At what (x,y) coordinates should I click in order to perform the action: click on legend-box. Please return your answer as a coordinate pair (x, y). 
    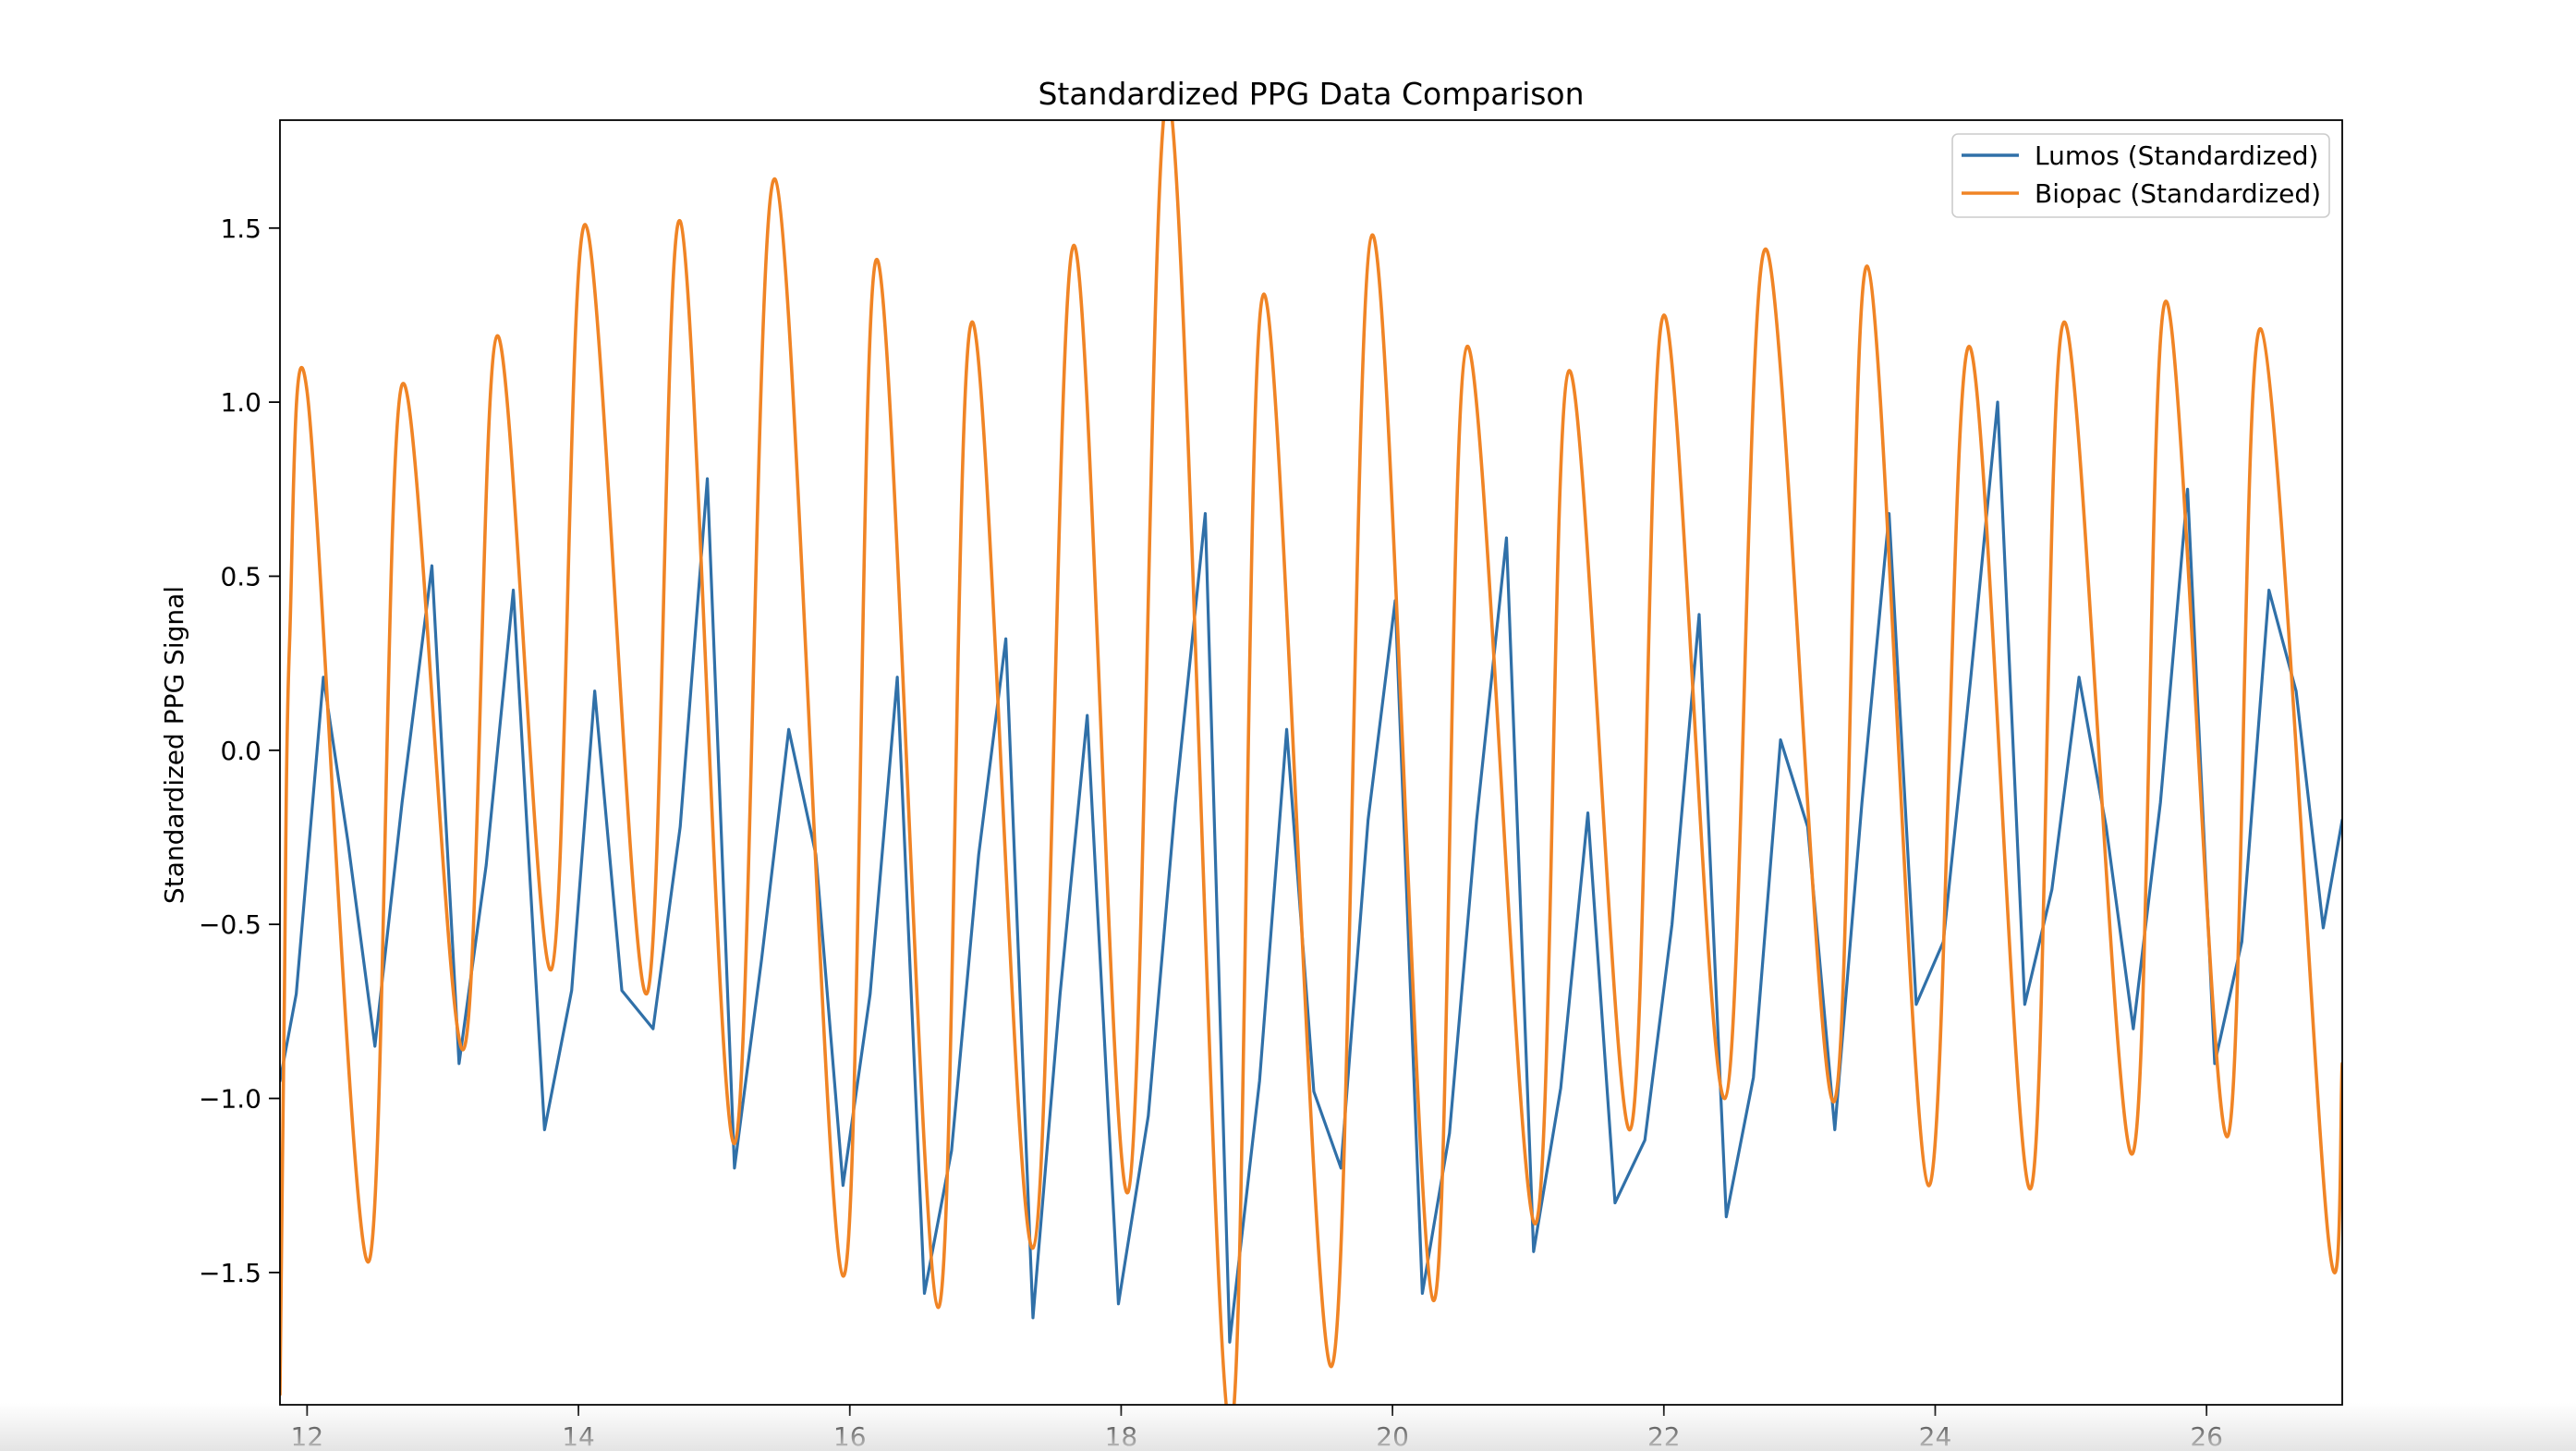
    Looking at the image, I should click on (2140, 175).